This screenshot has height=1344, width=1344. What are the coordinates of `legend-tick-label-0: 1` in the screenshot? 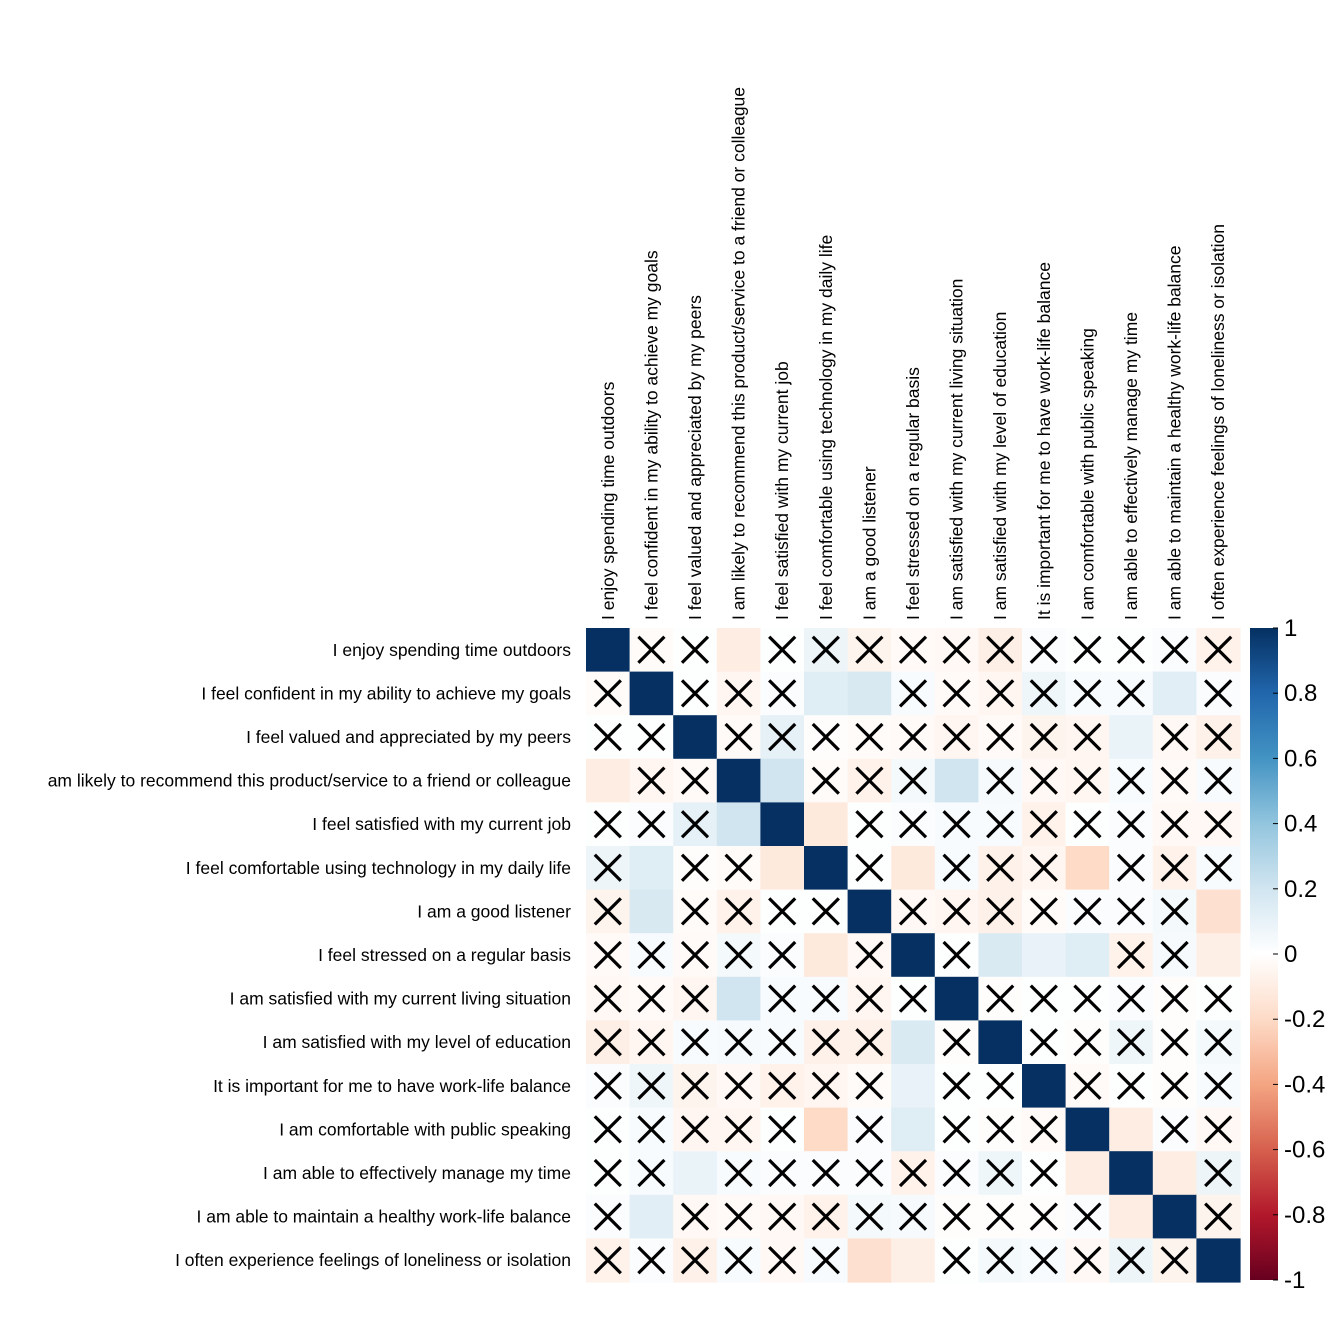 It's located at (1290, 628).